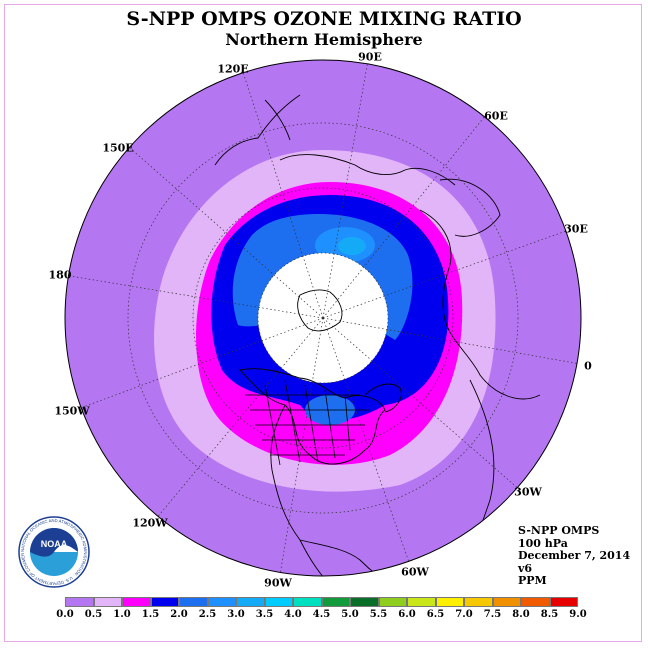  What do you see at coordinates (549, 614) in the screenshot?
I see `colorbar-label: 8.5` at bounding box center [549, 614].